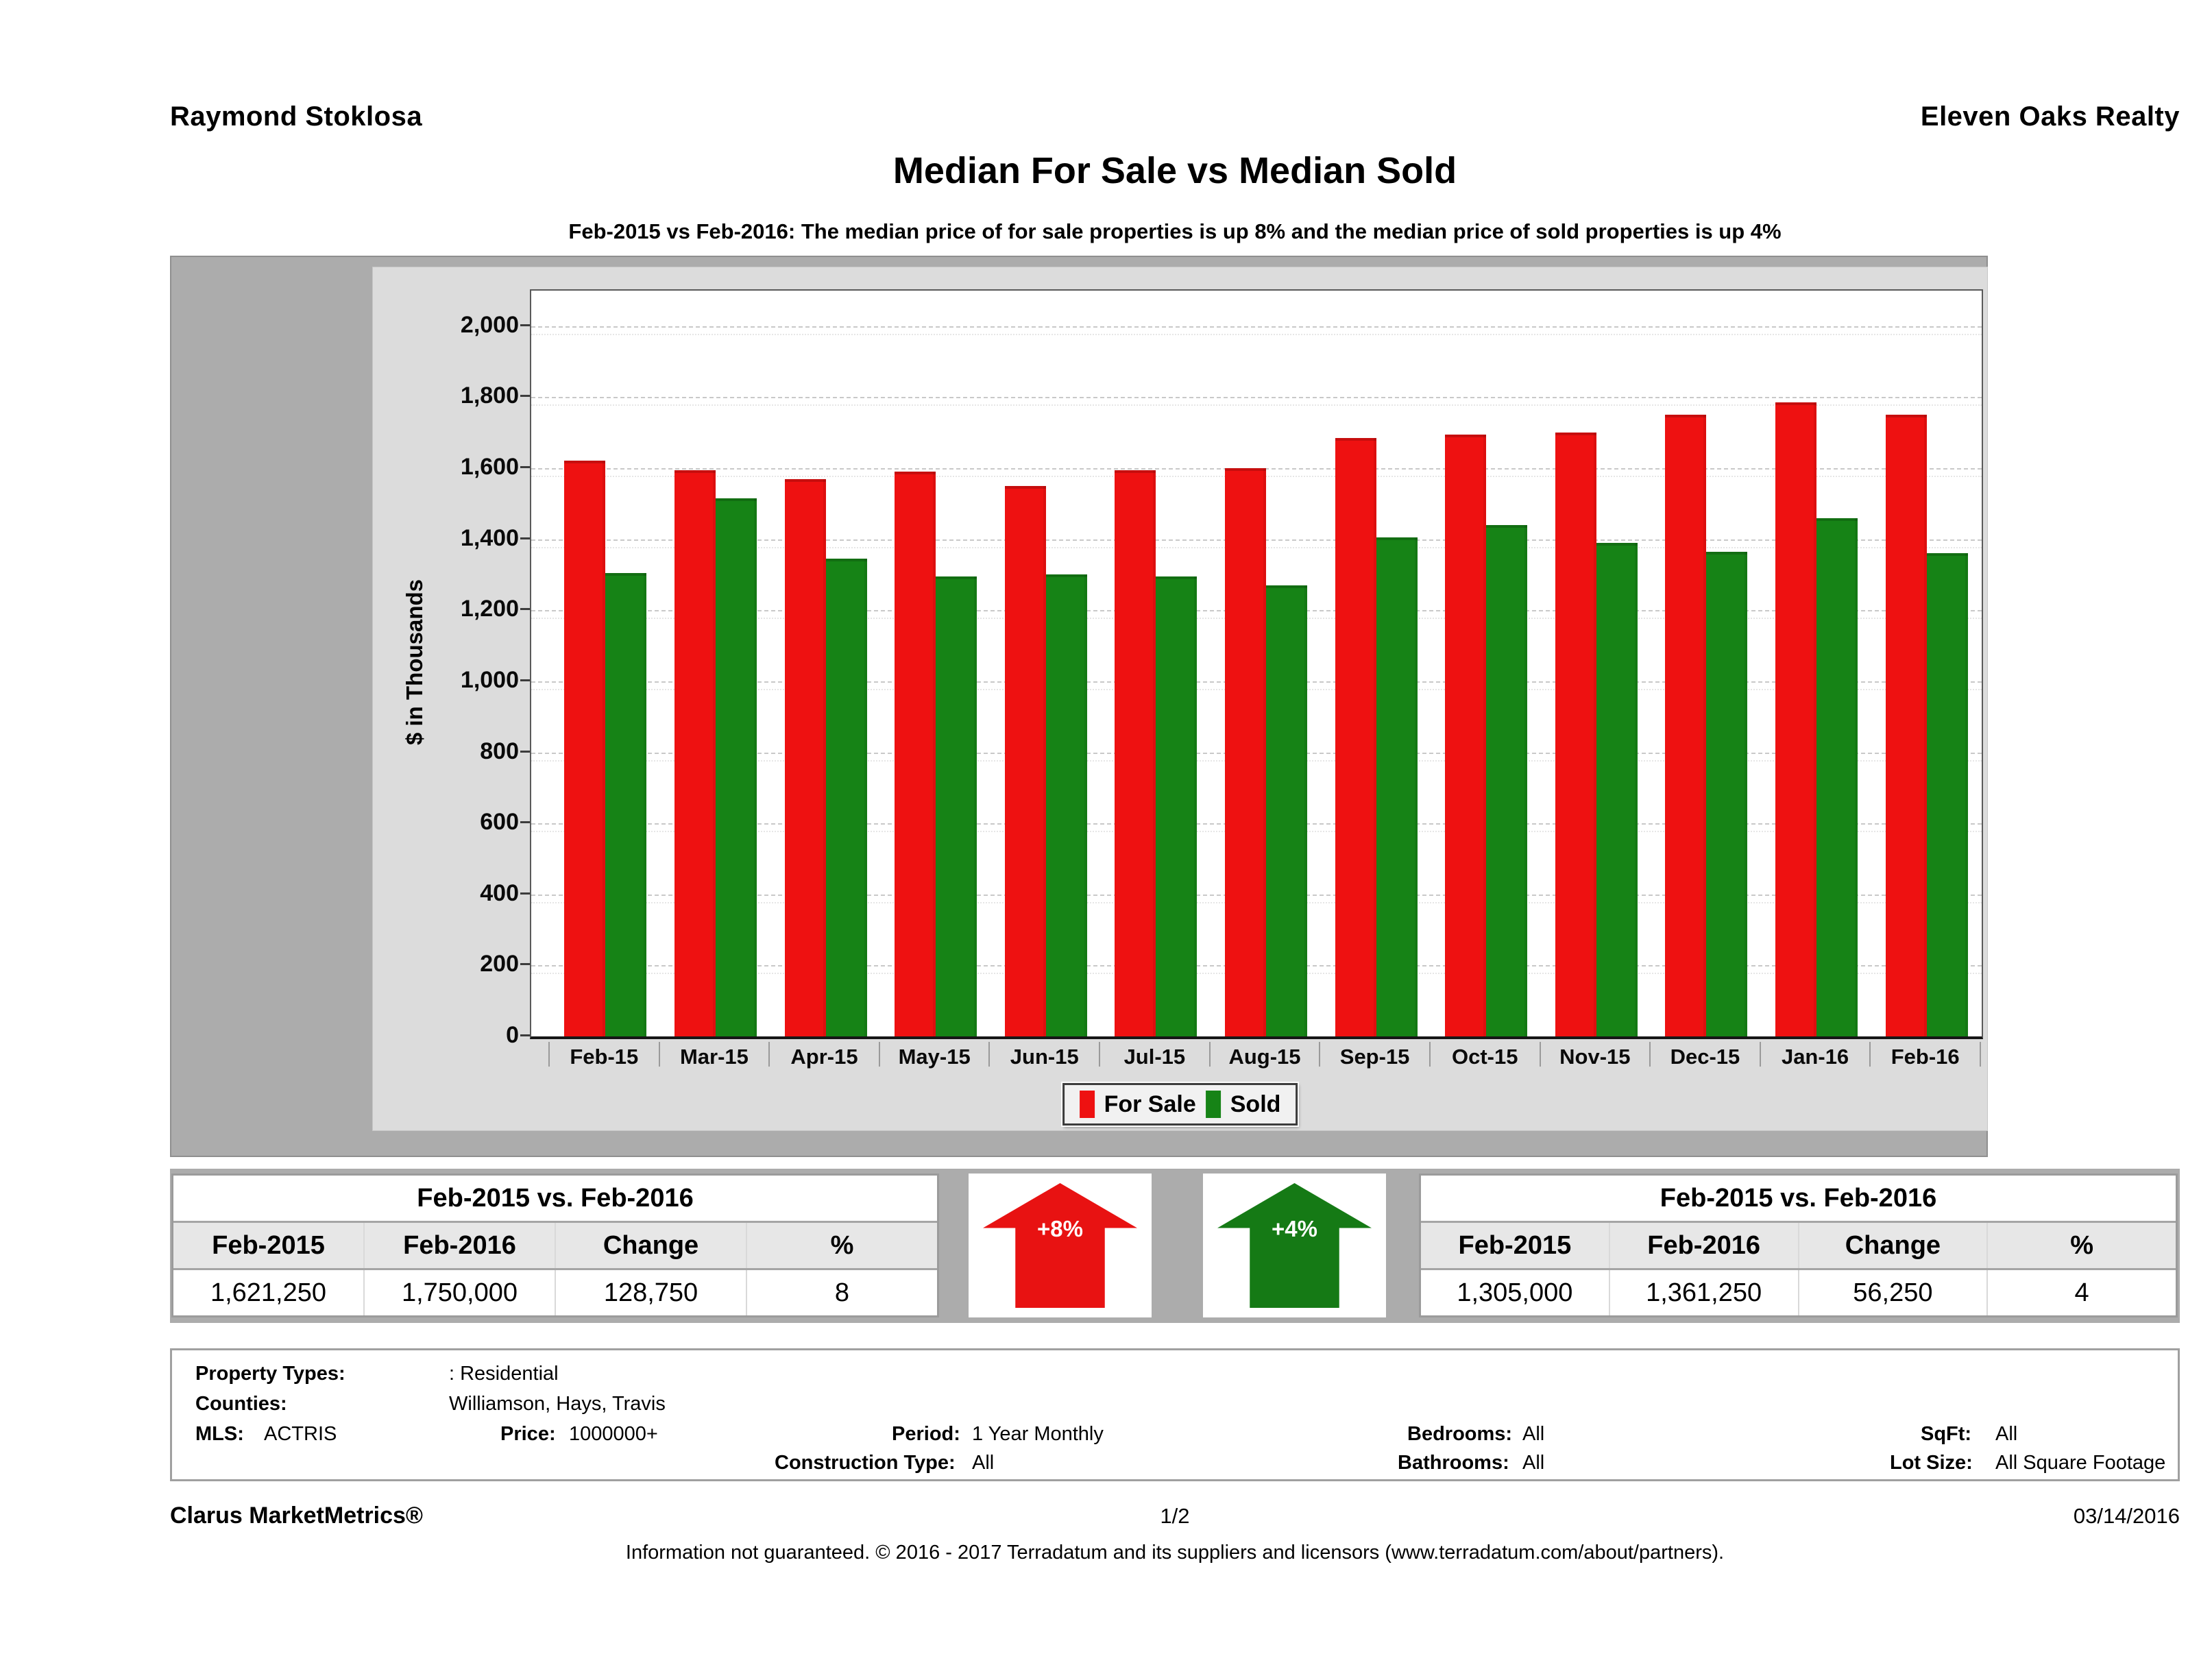  What do you see at coordinates (714, 1057) in the screenshot?
I see `x-tick-label: Mar-15` at bounding box center [714, 1057].